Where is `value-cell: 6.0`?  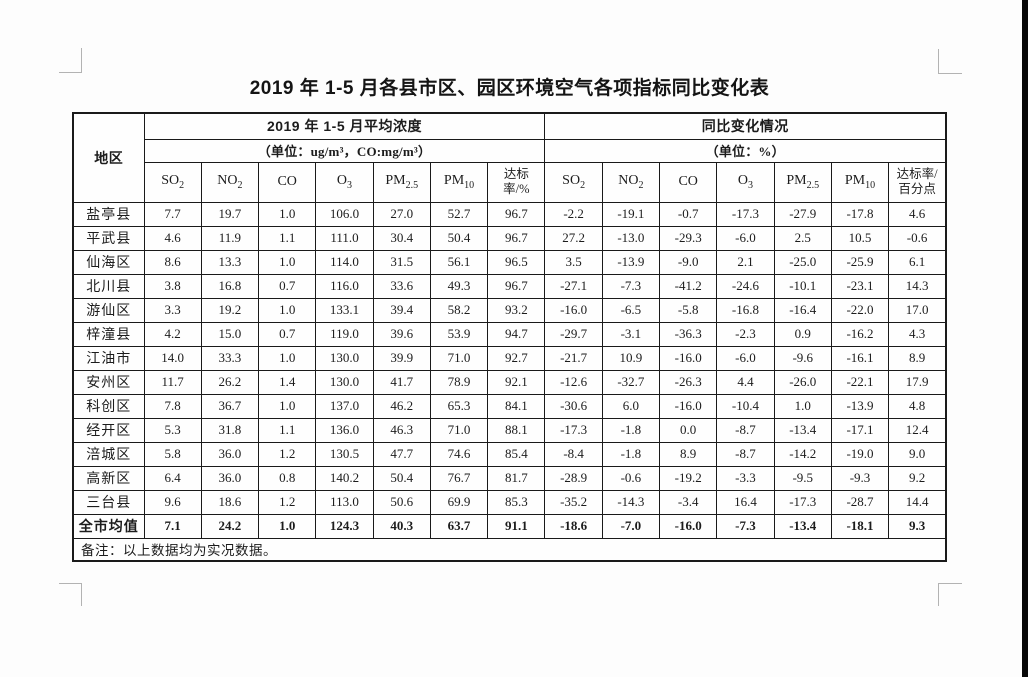 value-cell: 6.0 is located at coordinates (631, 406).